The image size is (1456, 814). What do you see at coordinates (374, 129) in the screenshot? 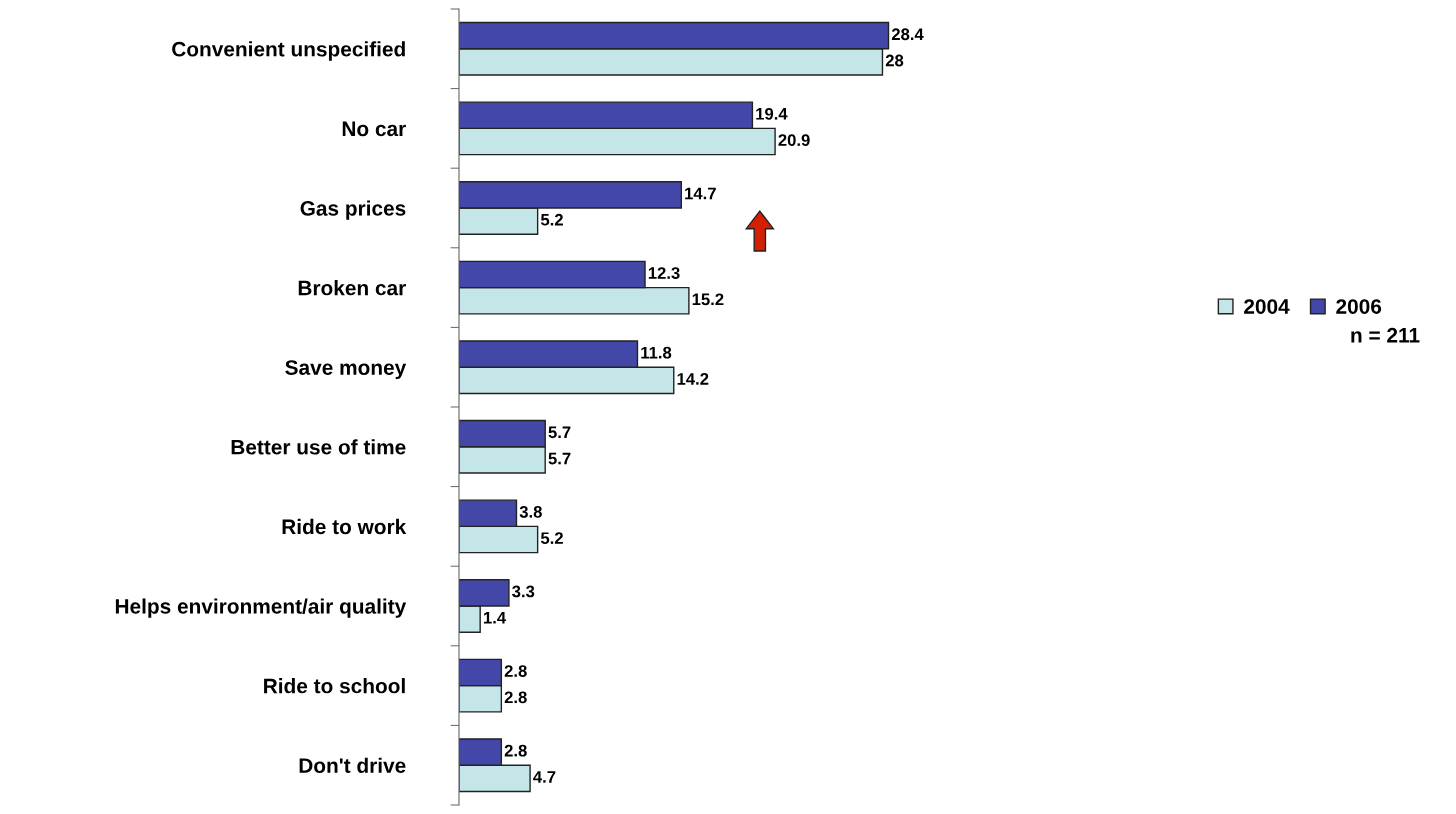
I see `y-tick-label: No car` at bounding box center [374, 129].